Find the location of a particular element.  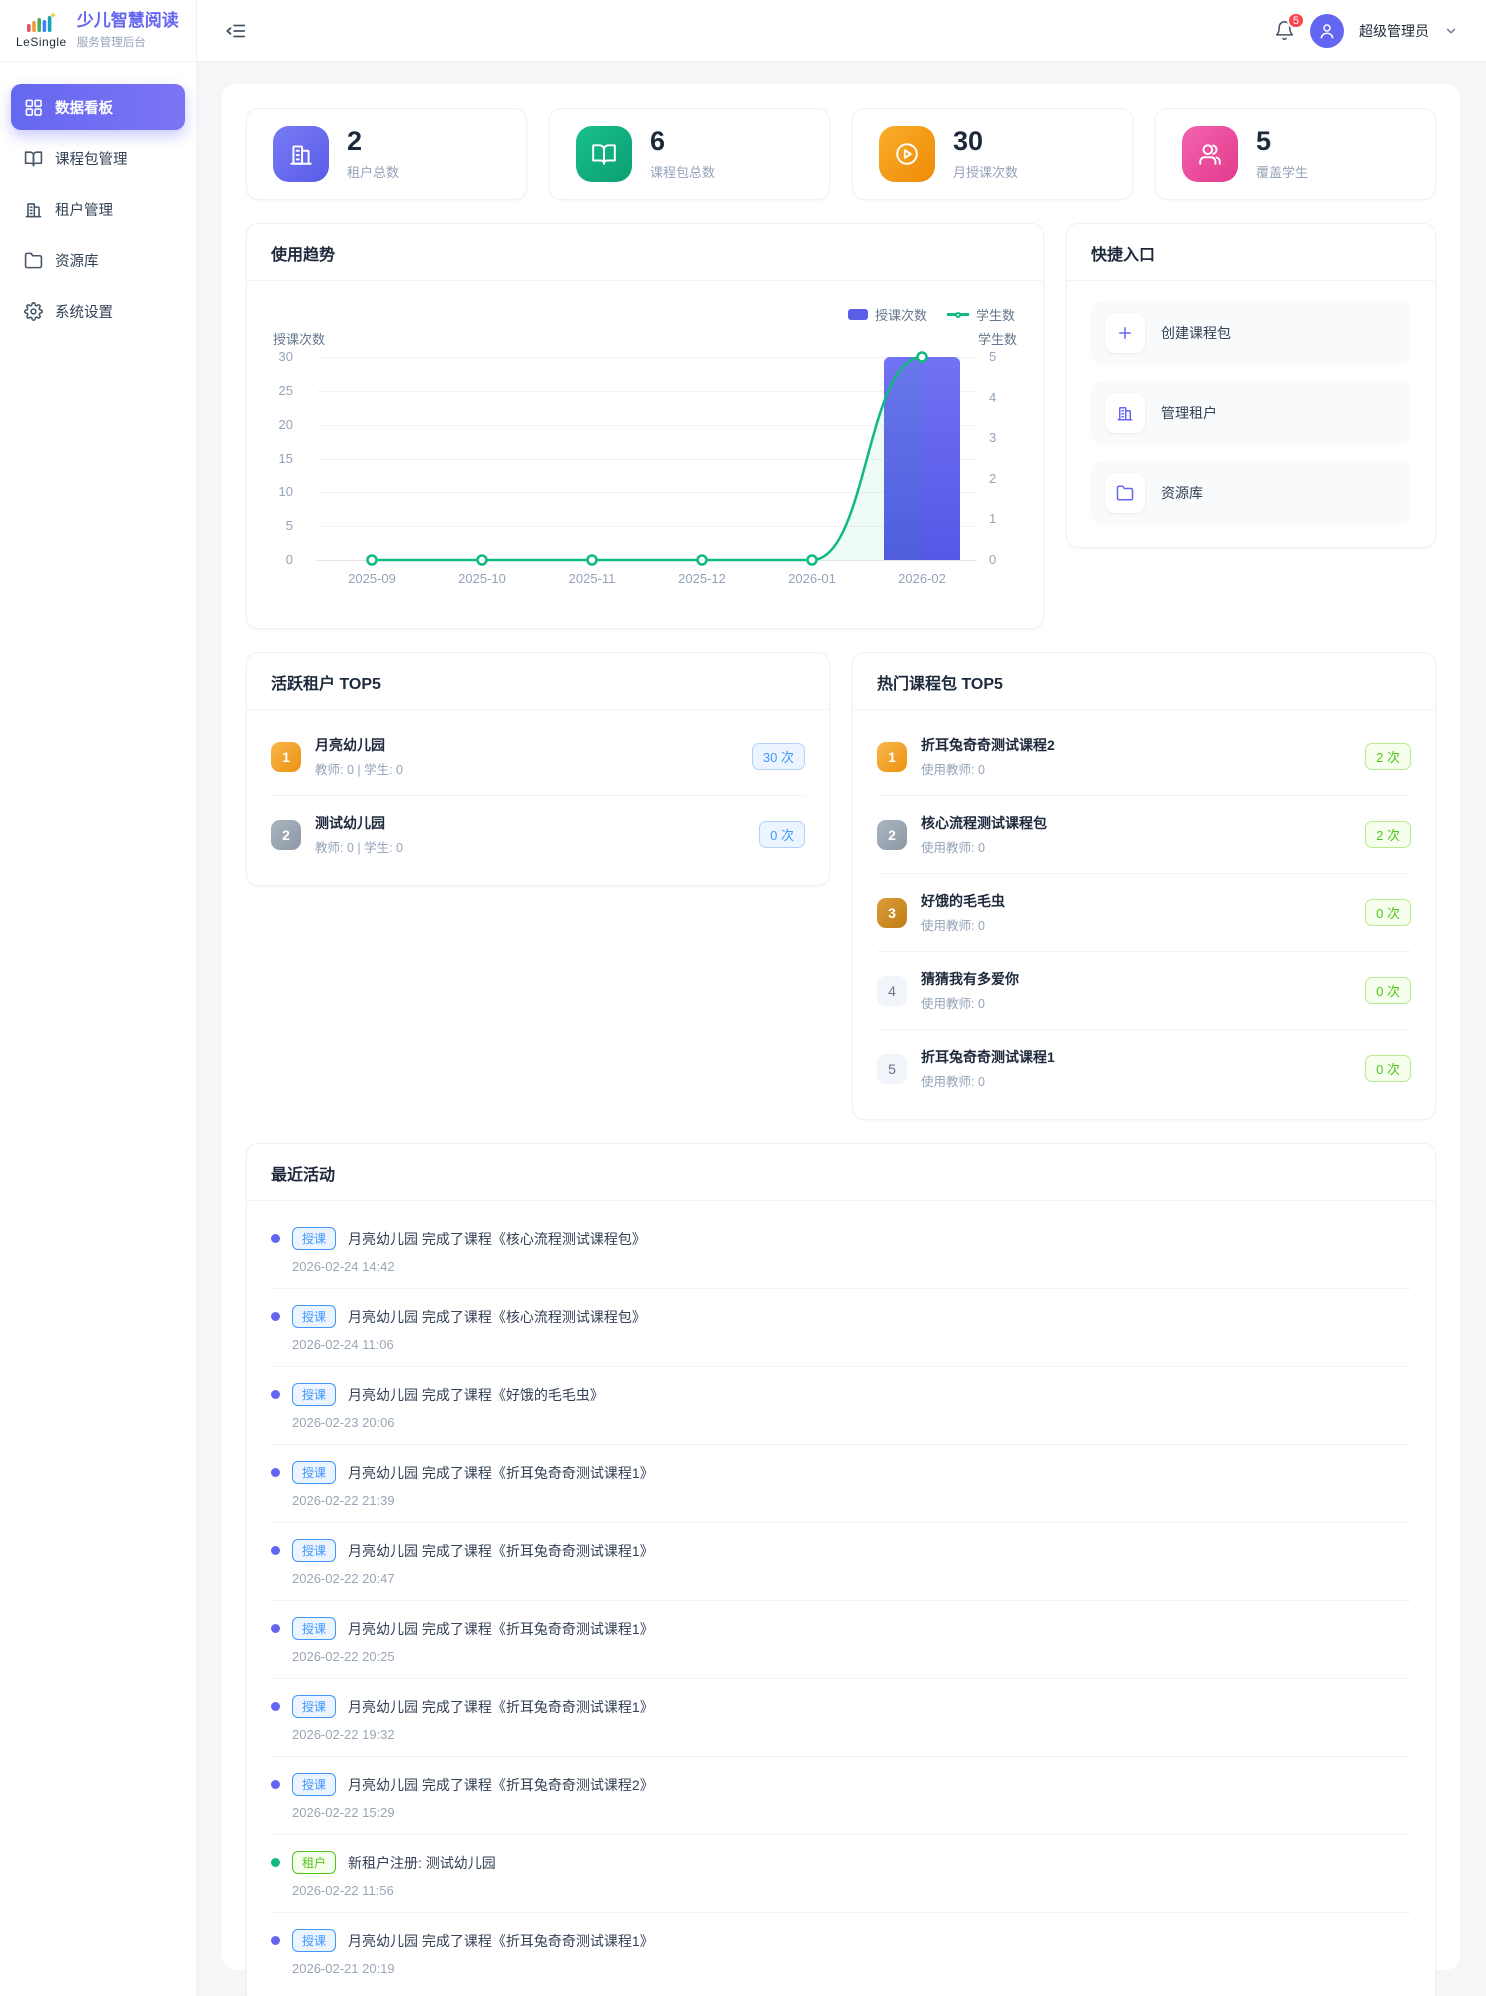

active-tenants-card: 活跃租户 TOP5 1 月亮幼儿园 教师: 0 | 学生: 0 30 次 2 is located at coordinates (538, 769).